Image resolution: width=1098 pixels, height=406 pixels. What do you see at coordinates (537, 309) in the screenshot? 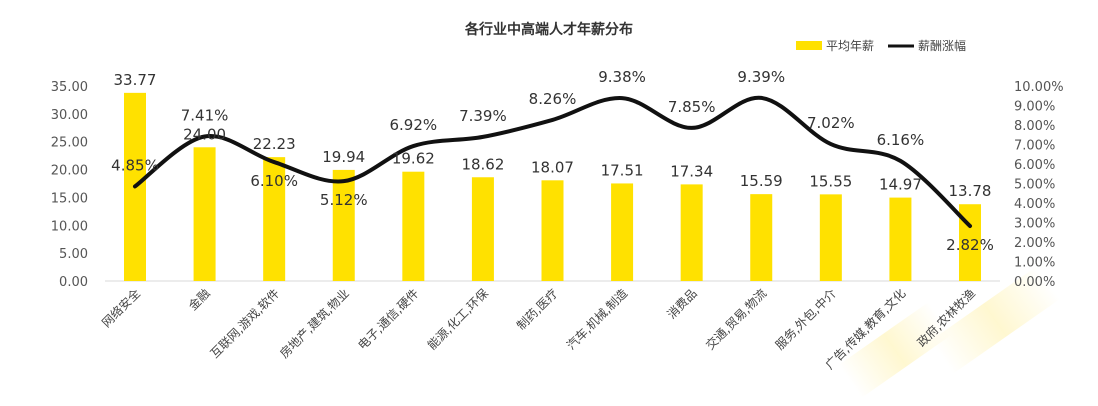
I see `category-label: 制药,医疗` at bounding box center [537, 309].